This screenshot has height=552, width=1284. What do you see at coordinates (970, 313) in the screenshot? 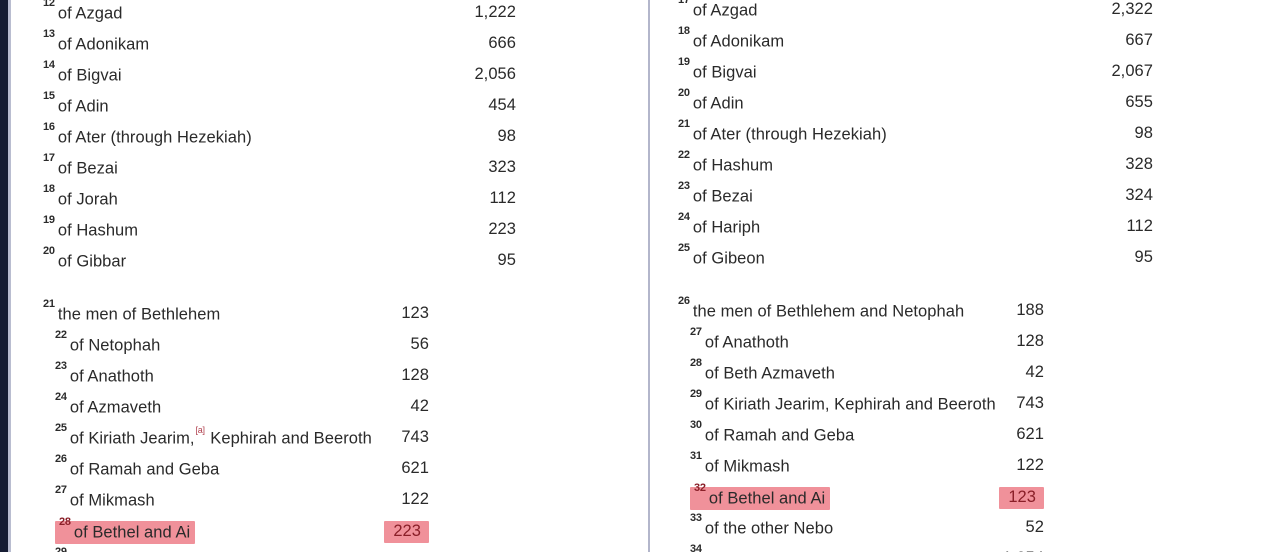
I see `verse-row: 26the men of Bethlehem and Netophah 188` at bounding box center [970, 313].